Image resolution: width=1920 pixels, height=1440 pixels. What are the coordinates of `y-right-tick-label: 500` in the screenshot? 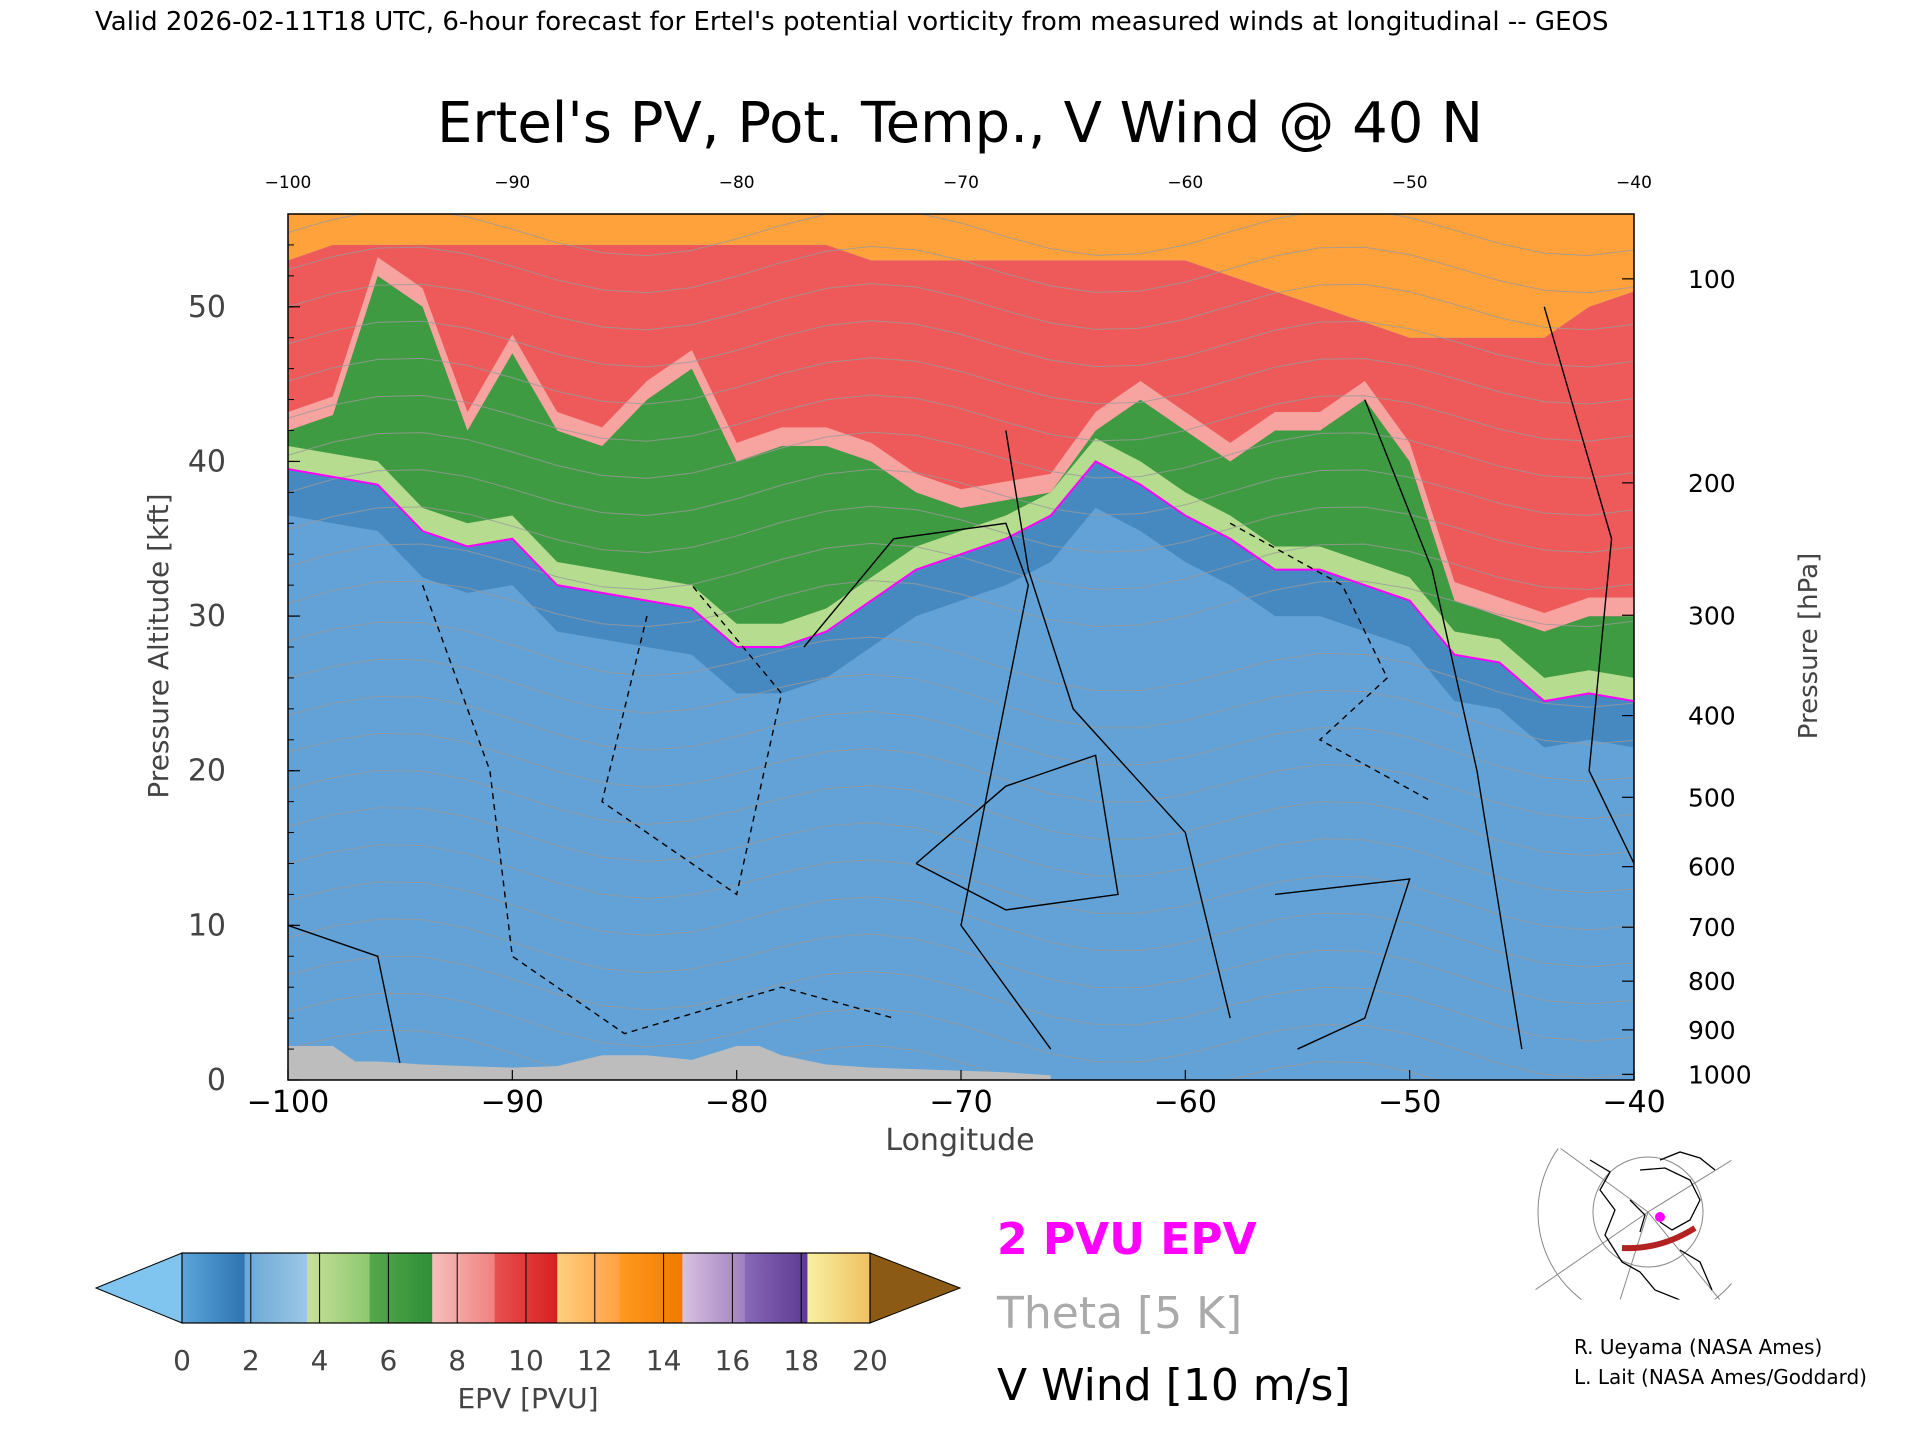 It's located at (1712, 797).